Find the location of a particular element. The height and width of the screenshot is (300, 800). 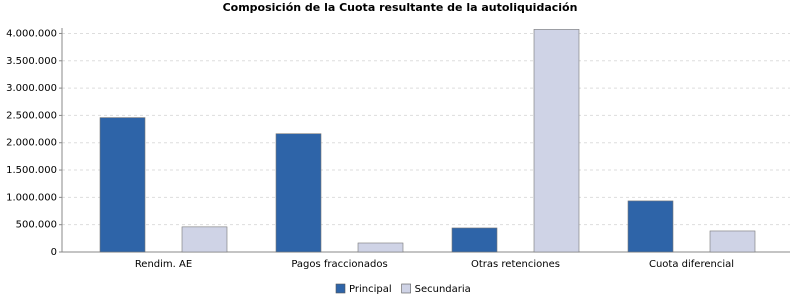

x-tick-label: Pagos fraccionados is located at coordinates (339, 264).